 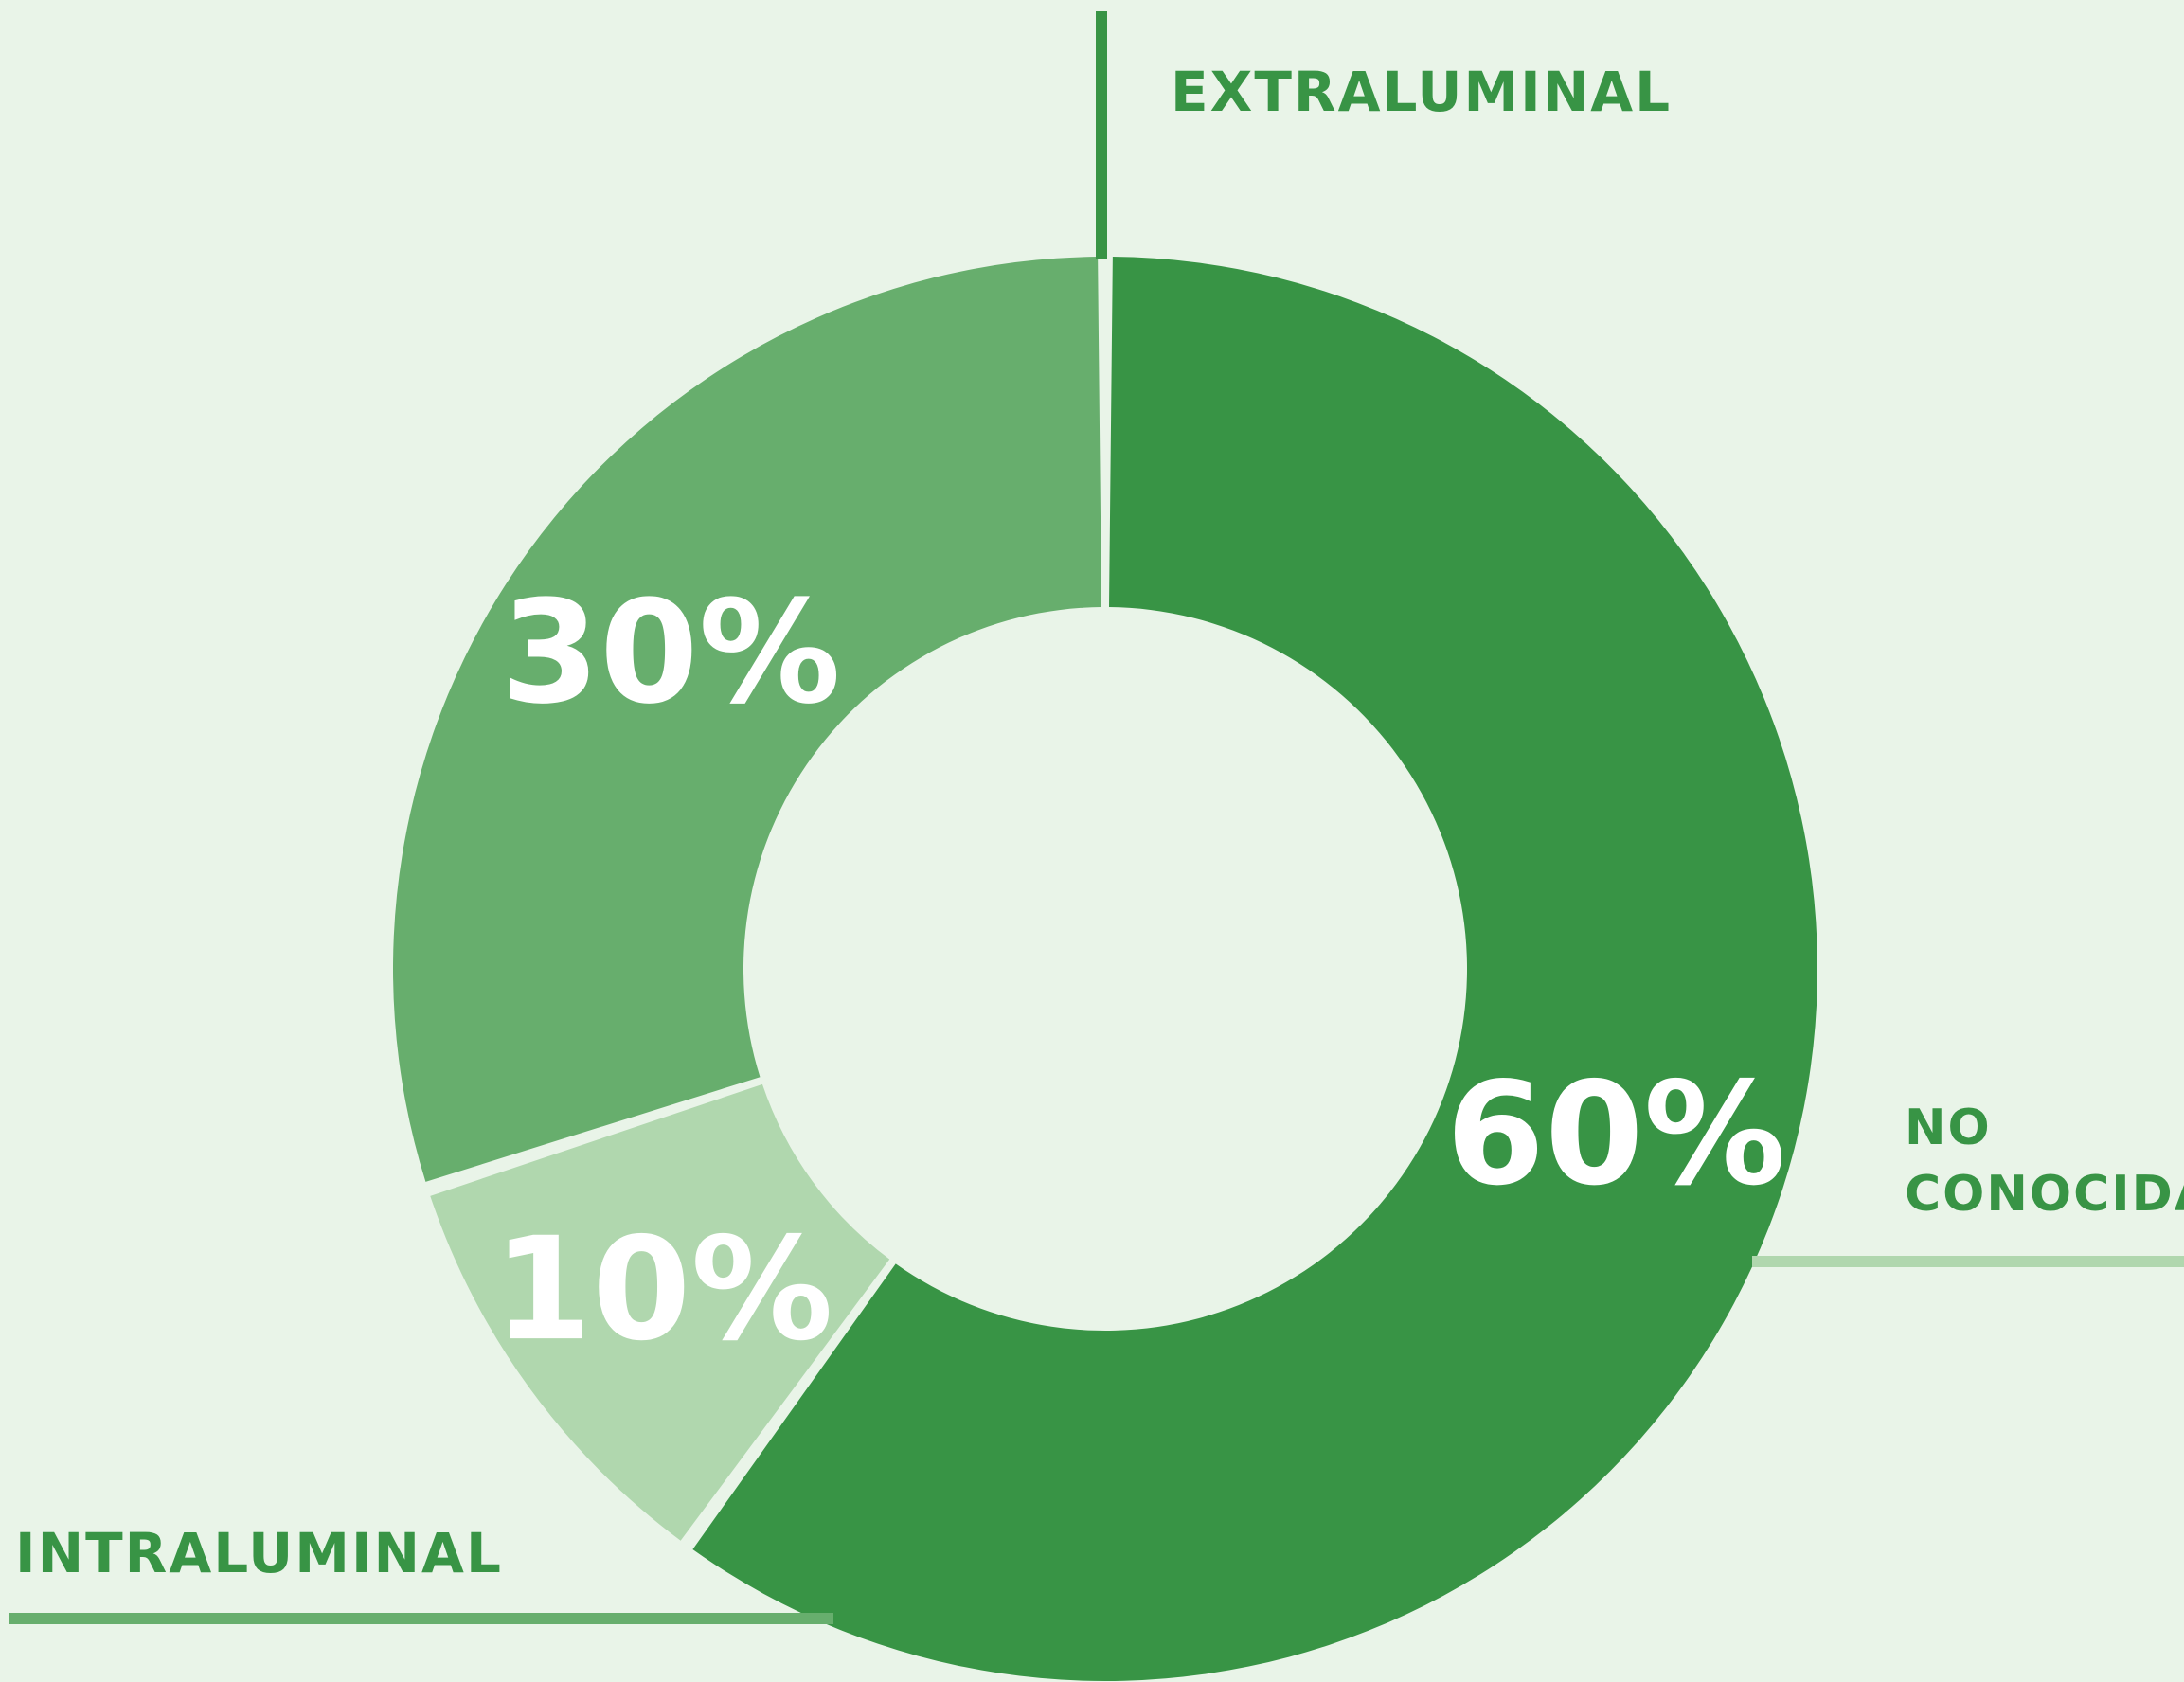 I want to click on slice-no-conocida, so click(x=660, y=1312).